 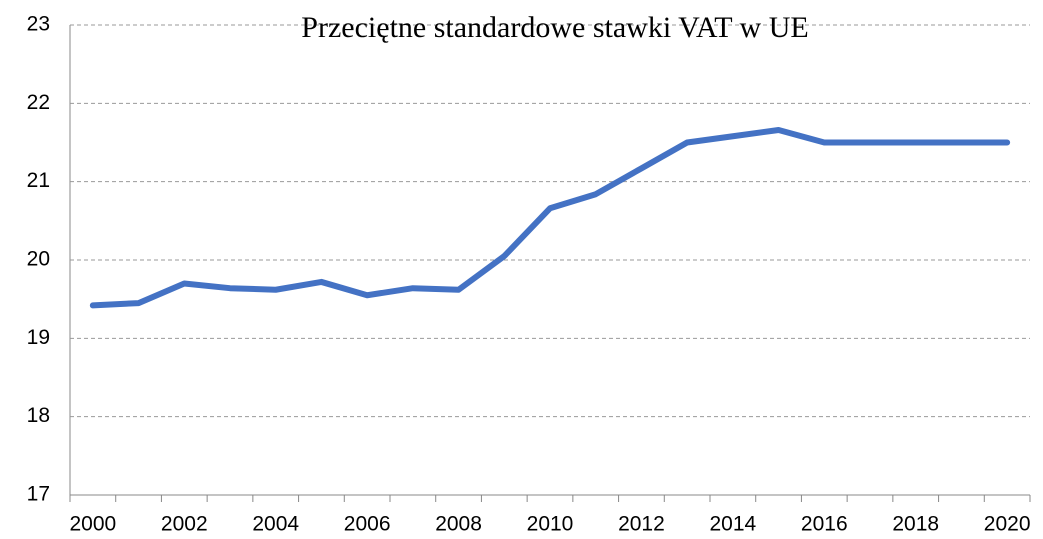 What do you see at coordinates (915, 524) in the screenshot?
I see `x-tick-label: 2018` at bounding box center [915, 524].